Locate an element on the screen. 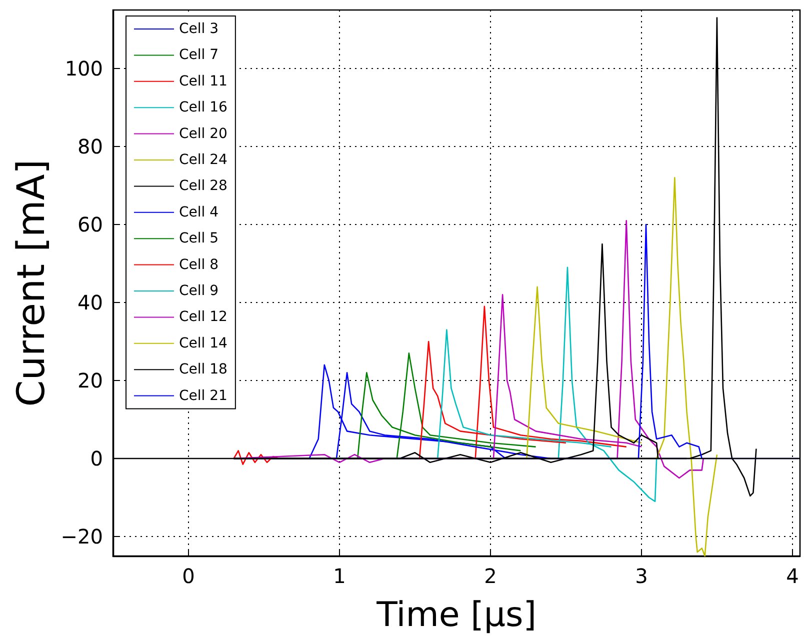  x-tick-label: 1 is located at coordinates (339, 576).